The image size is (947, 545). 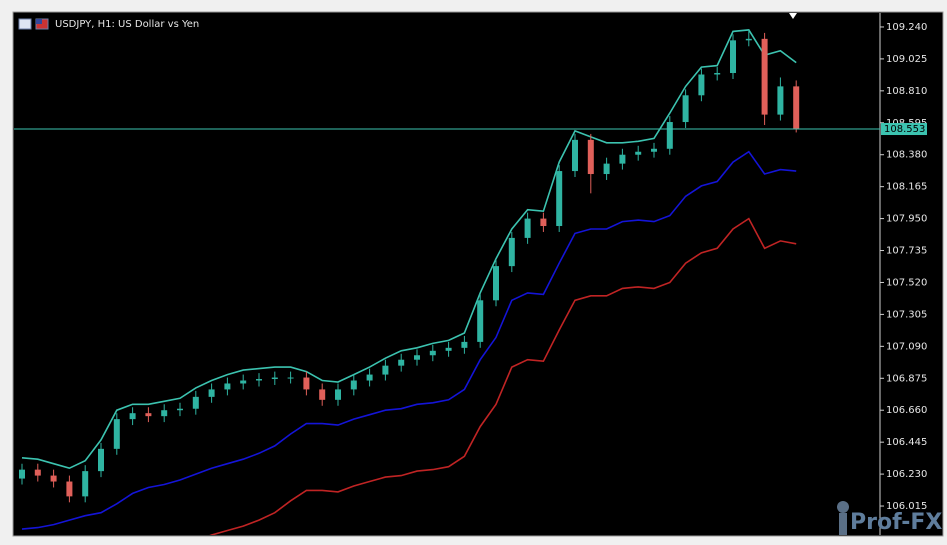 I want to click on y-tick-label: 106.875, so click(x=906, y=378).